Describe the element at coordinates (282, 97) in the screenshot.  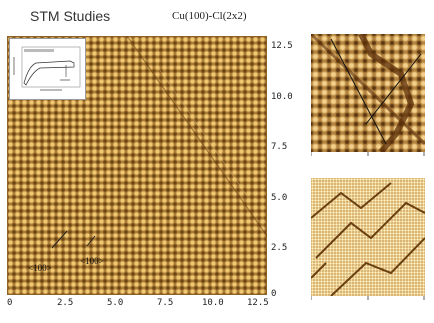
I see `y-tick-label: 10.0` at that location.